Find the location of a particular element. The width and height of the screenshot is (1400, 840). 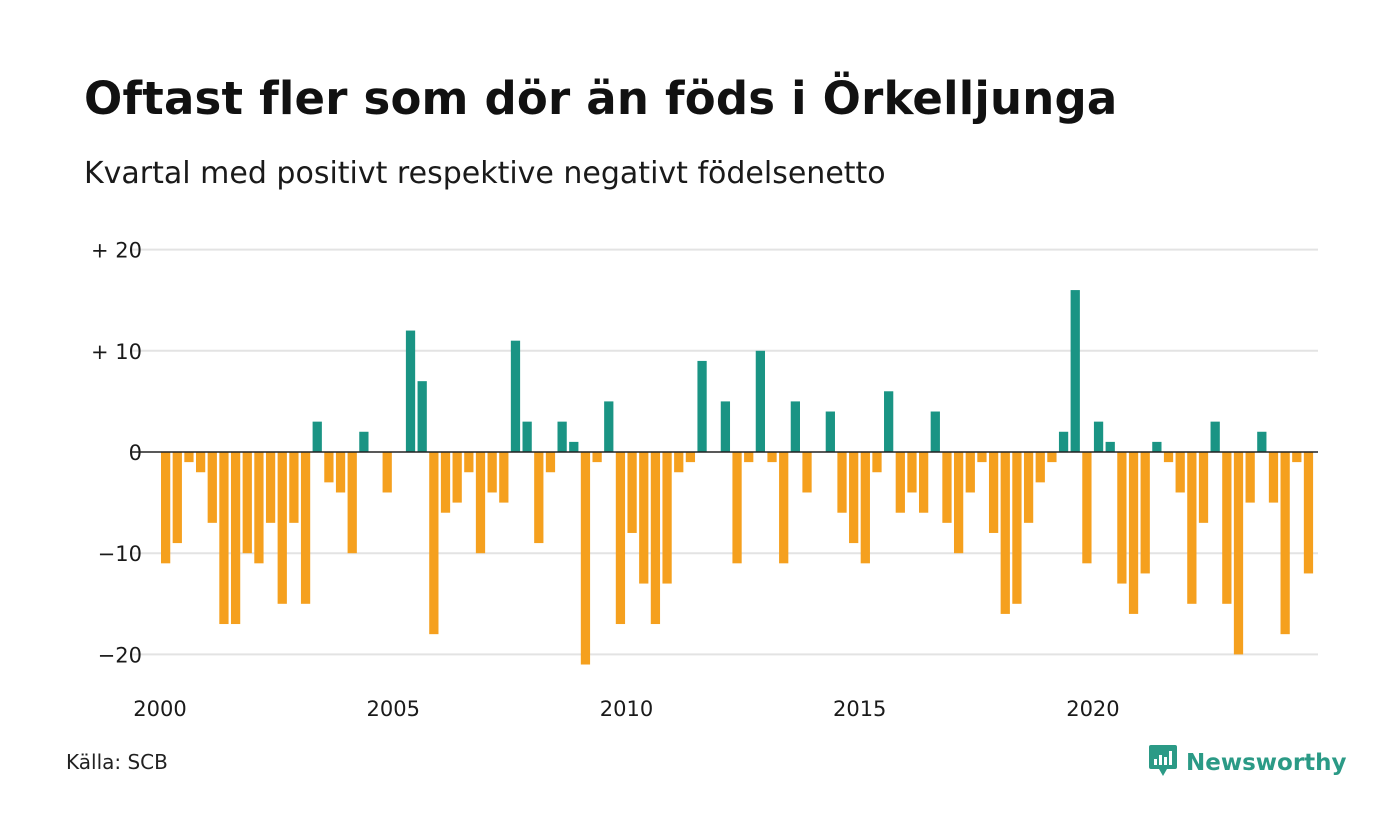

x-axis-ticks: 2000 2005 2010 2015 2020 is located at coordinates (626, 709).